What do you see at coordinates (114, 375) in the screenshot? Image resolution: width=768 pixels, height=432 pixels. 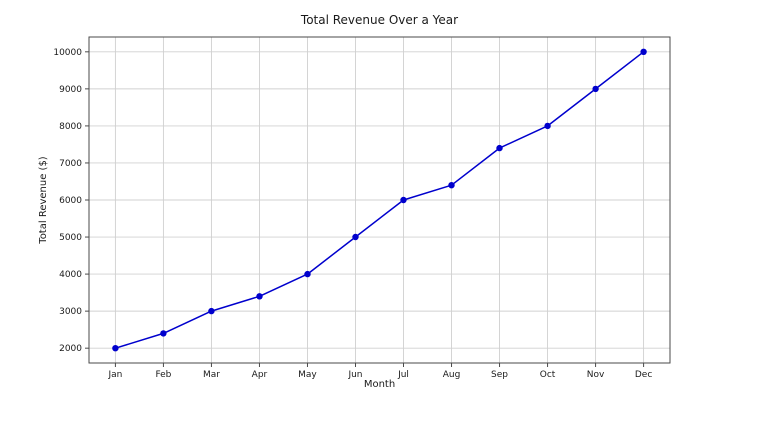 I see `x-tick-label: Jan` at bounding box center [114, 375].